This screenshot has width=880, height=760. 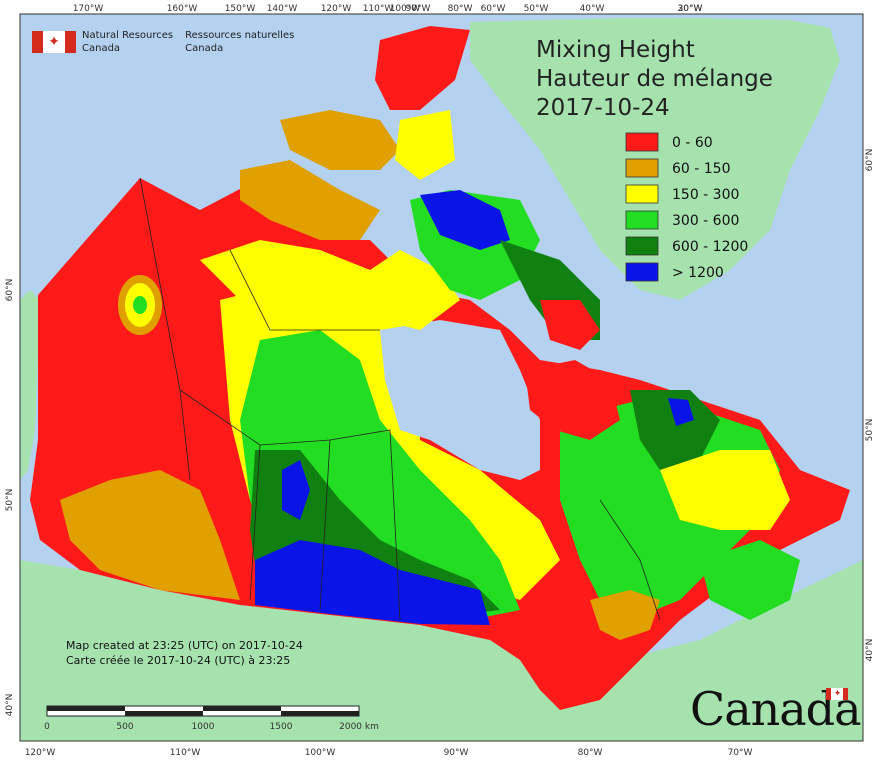 What do you see at coordinates (340, 140) in the screenshot?
I see `arctic-orange-north` at bounding box center [340, 140].